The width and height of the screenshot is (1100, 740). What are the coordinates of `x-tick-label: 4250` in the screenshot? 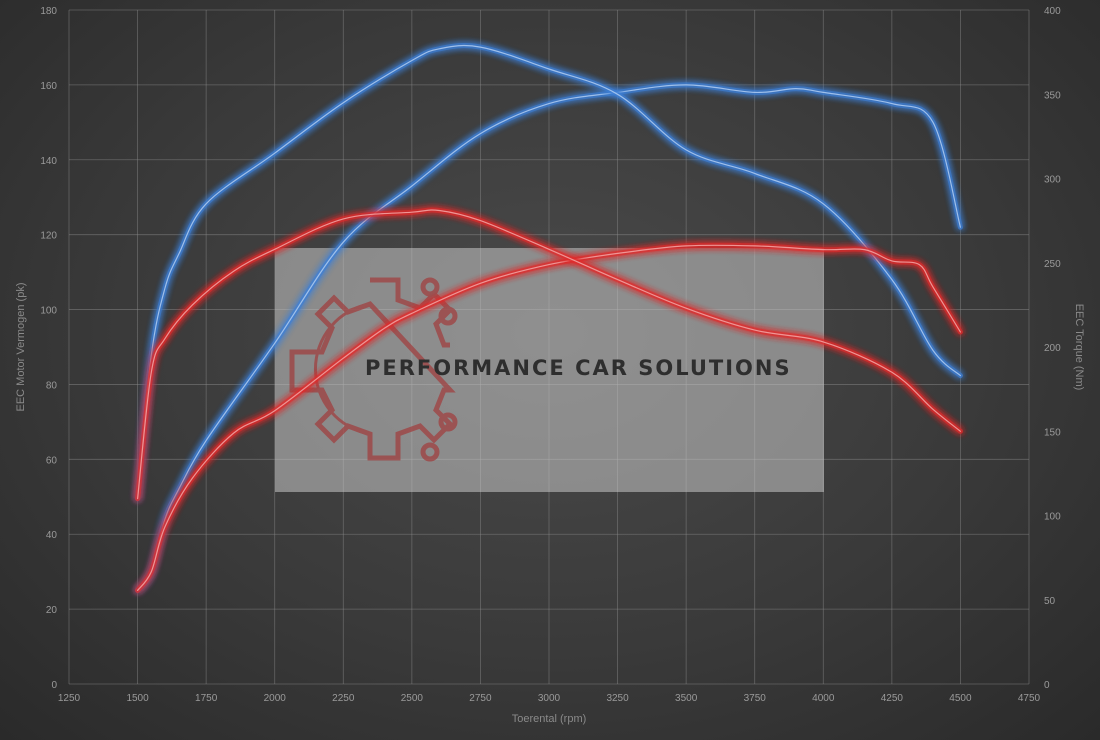 It's located at (892, 698).